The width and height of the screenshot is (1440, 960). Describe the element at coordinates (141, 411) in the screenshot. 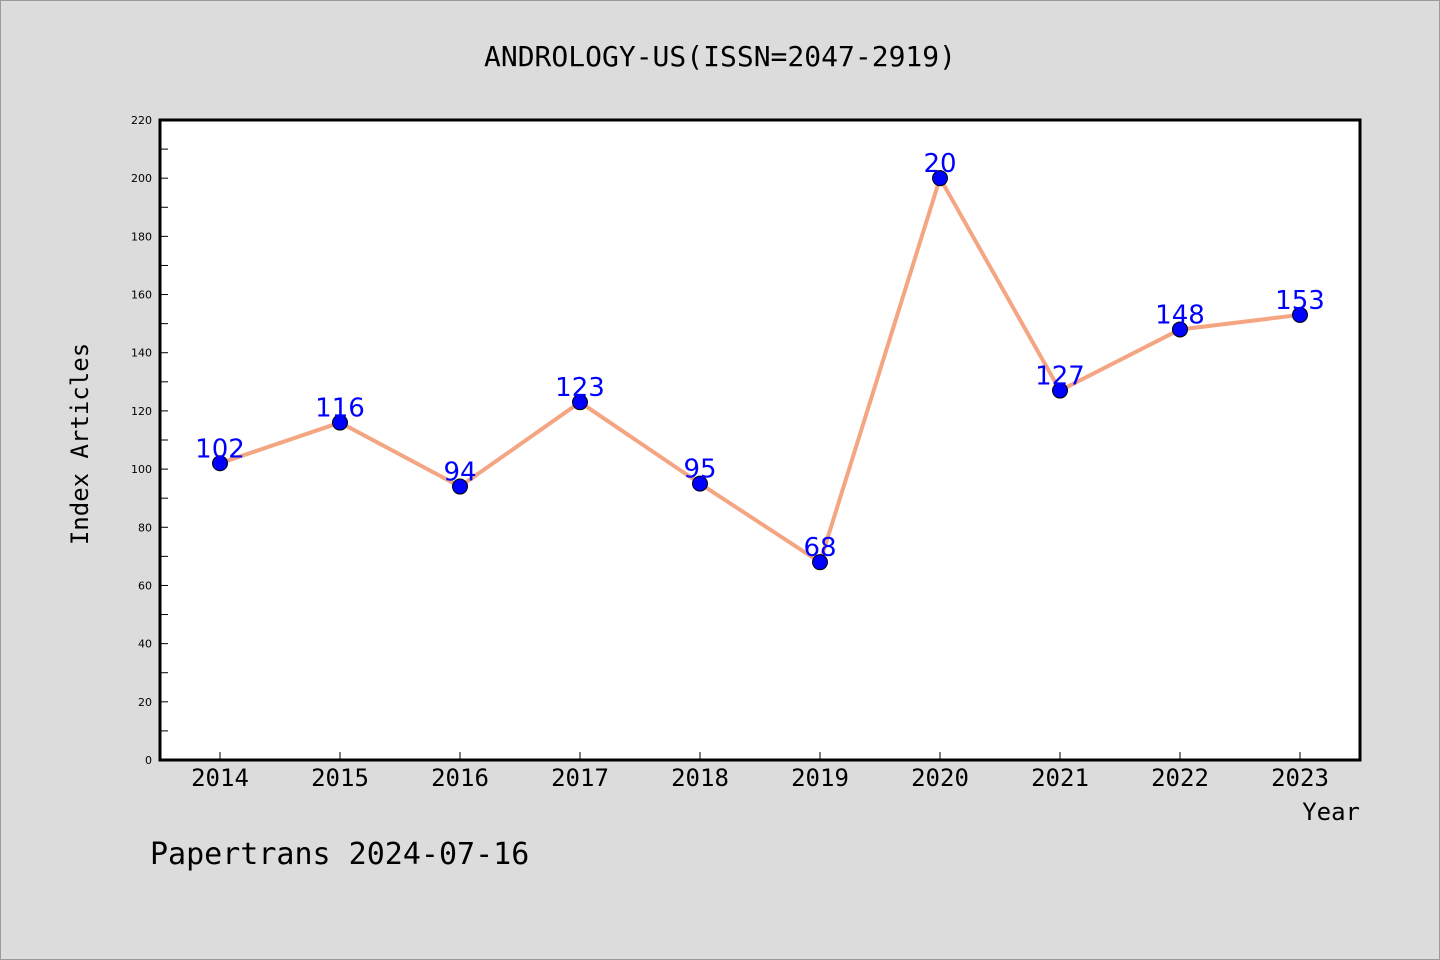

I see `y-tick-label: 120` at that location.